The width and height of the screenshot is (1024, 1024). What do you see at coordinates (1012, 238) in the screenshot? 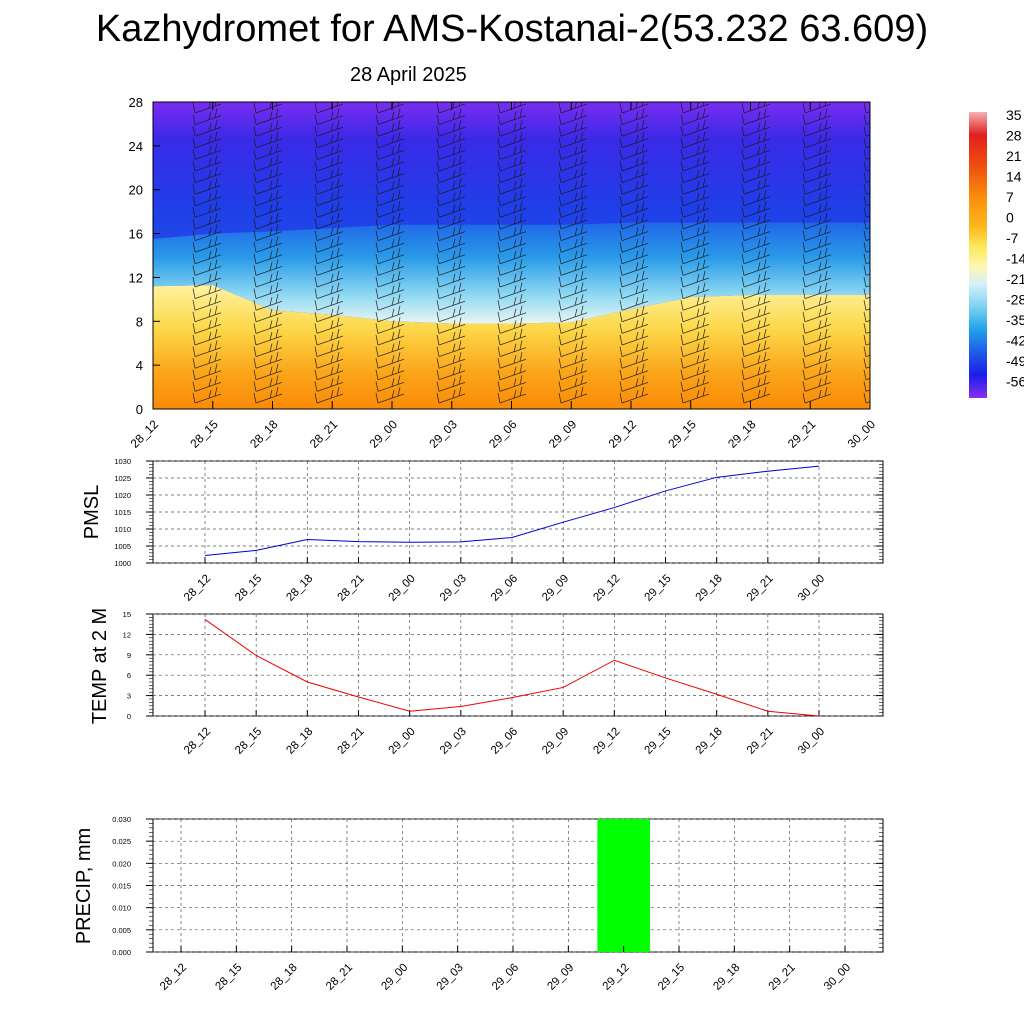
I see `colorbar-label: -7` at bounding box center [1012, 238].